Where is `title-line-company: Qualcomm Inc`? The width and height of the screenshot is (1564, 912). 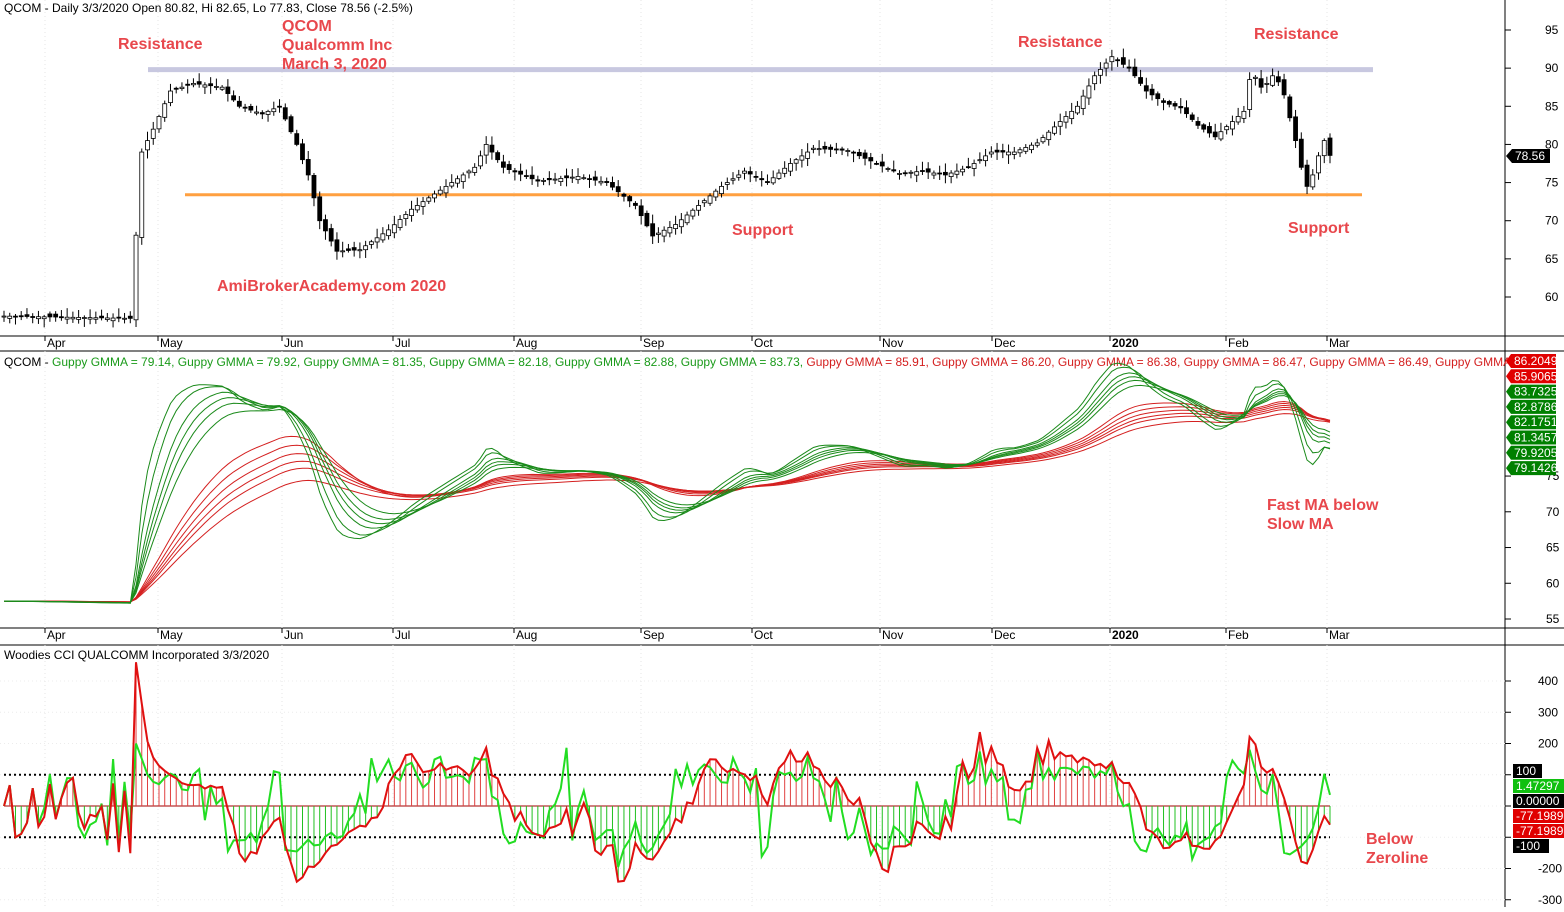
title-line-company: Qualcomm Inc is located at coordinates (337, 45).